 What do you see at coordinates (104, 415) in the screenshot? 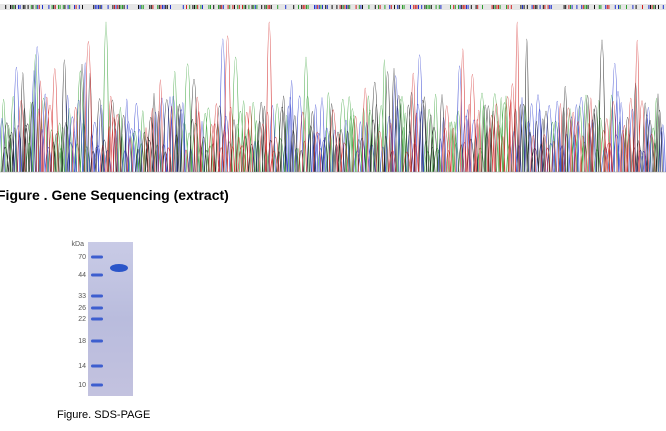
I see `gel-caption: Figure. SDS-PAGE` at bounding box center [104, 415].